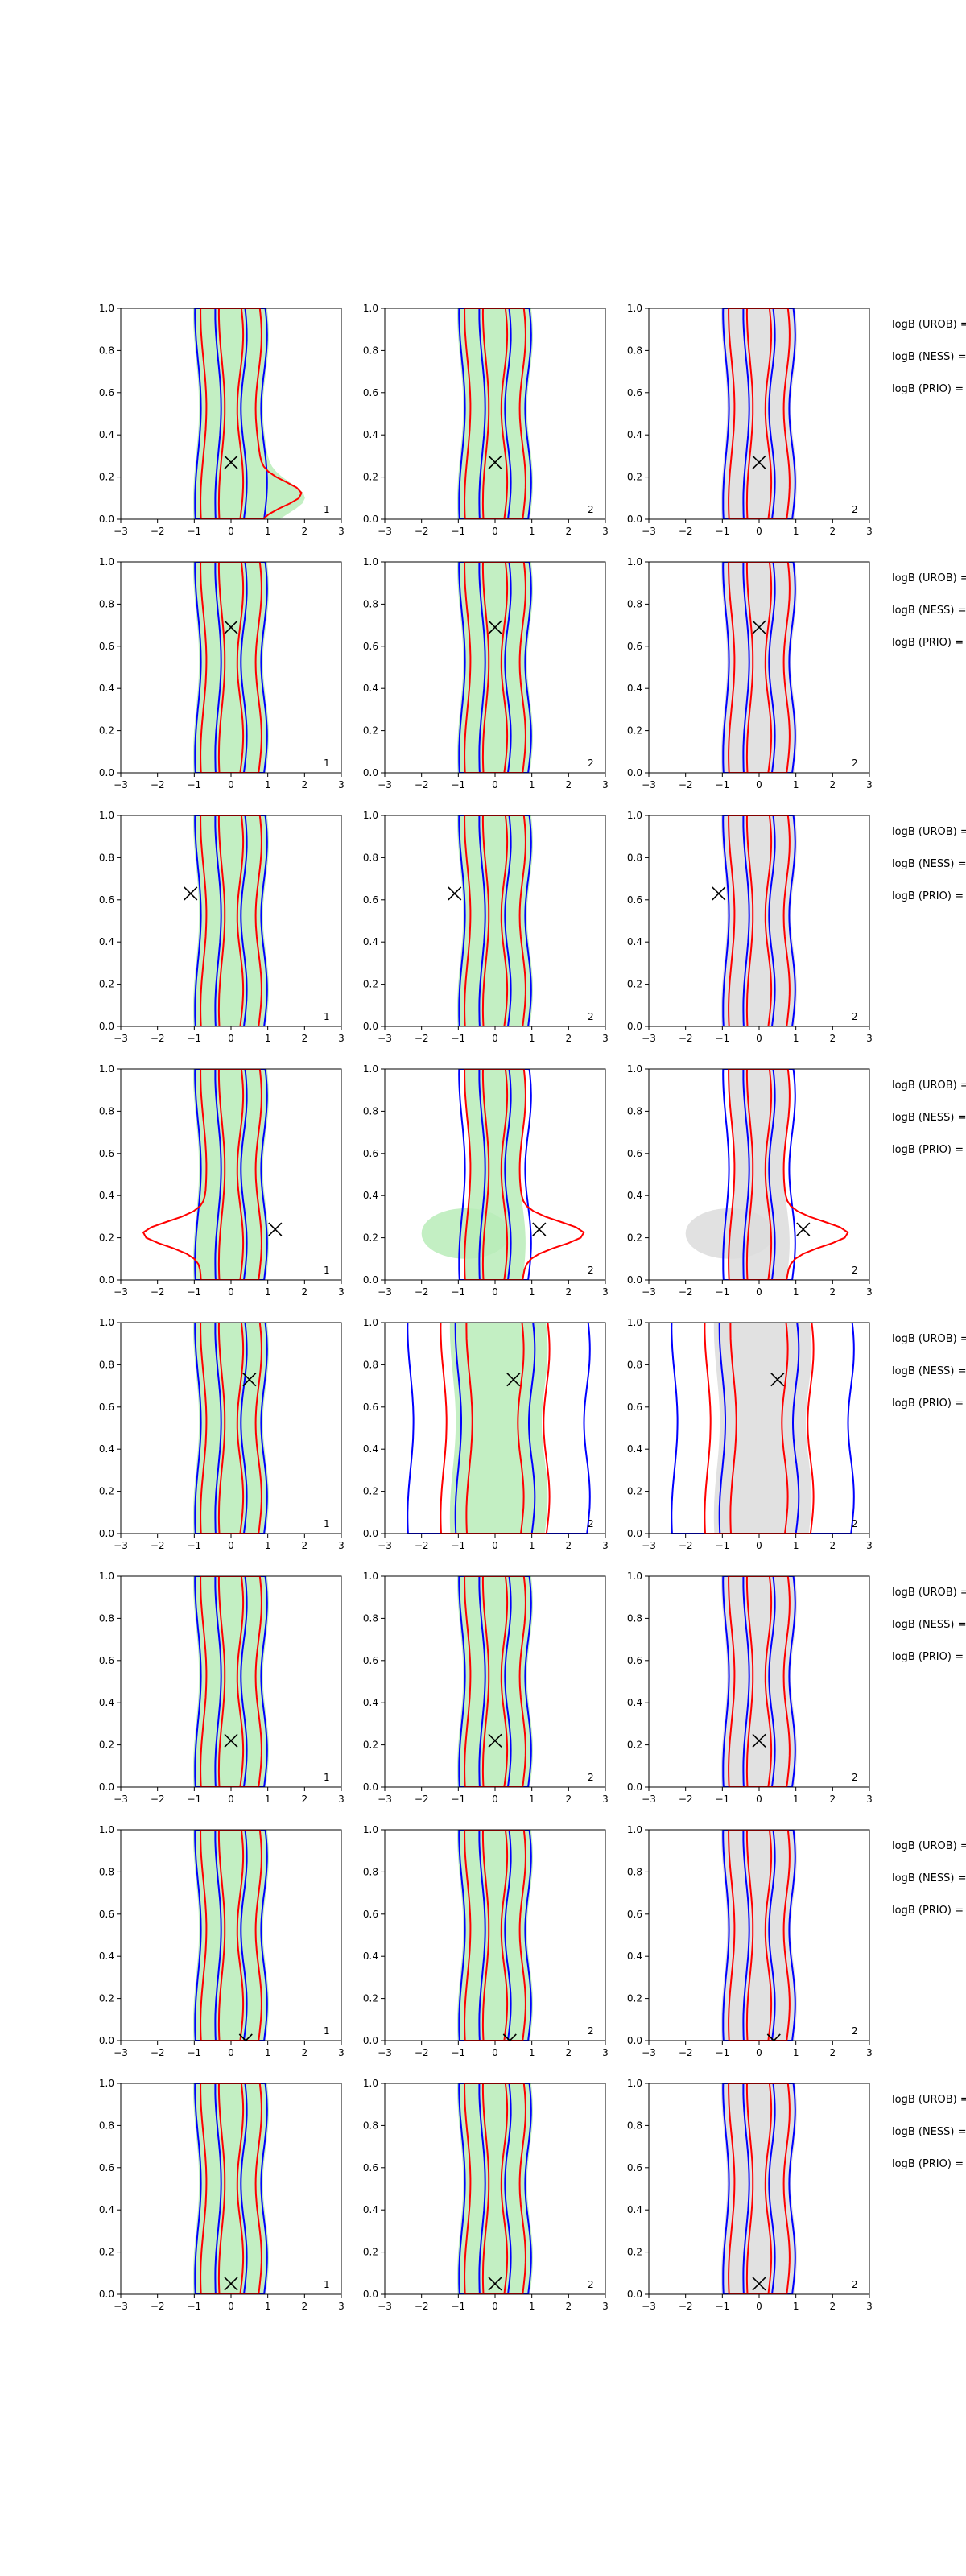 Image resolution: width=966 pixels, height=2576 pixels. What do you see at coordinates (929, 1118) in the screenshot?
I see `logb-label: logB (NESS) =` at bounding box center [929, 1118].